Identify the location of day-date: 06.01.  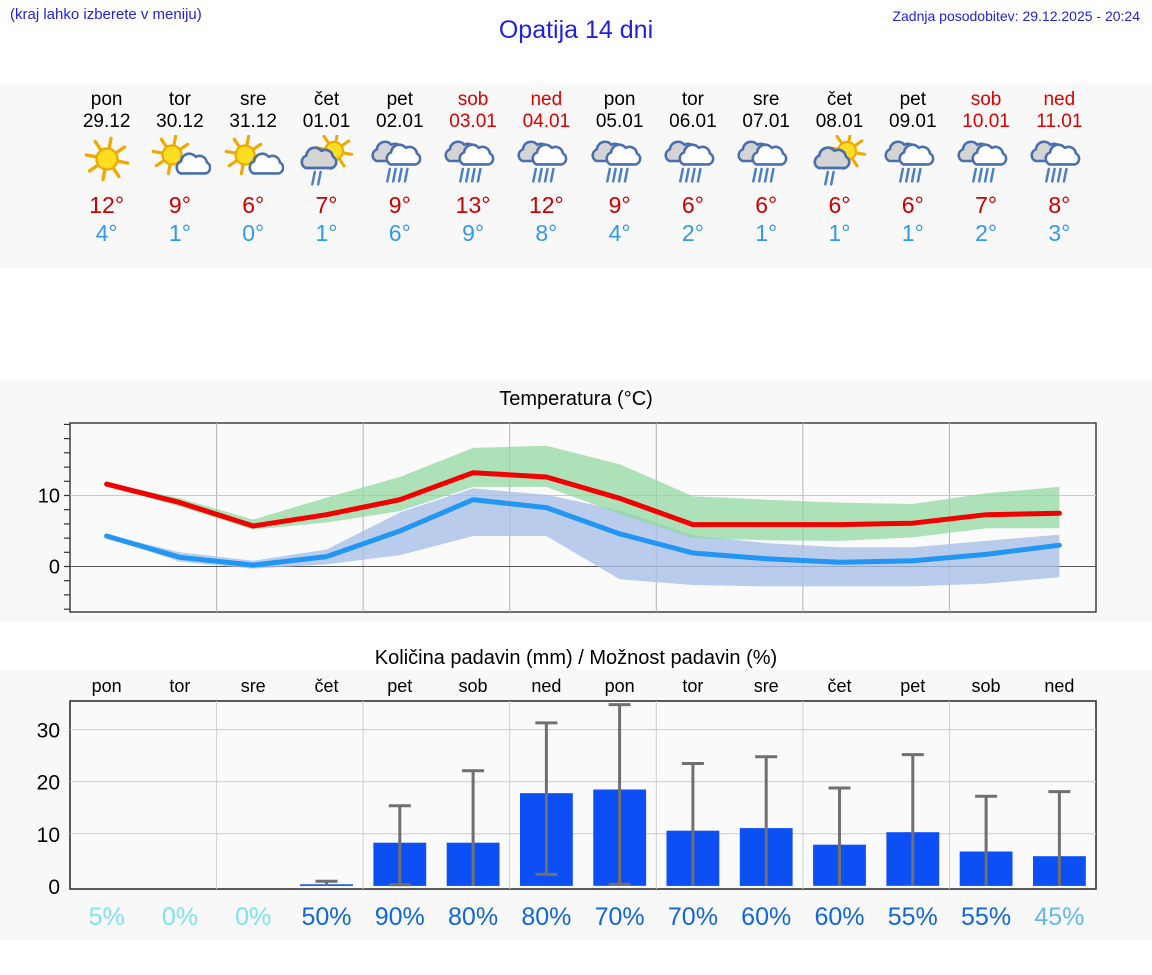
(693, 121).